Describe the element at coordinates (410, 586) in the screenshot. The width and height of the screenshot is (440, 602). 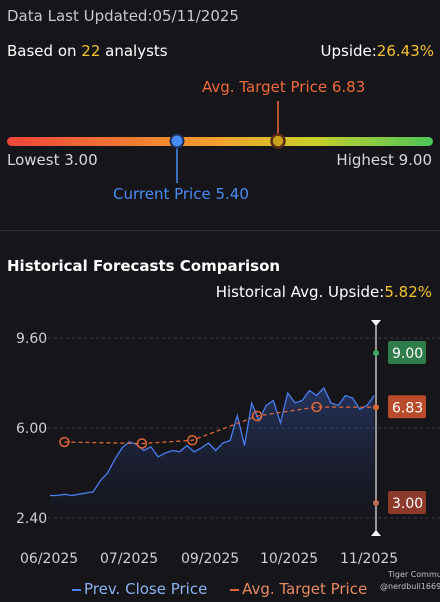
I see `watermark-user: @nerdbull1669` at that location.